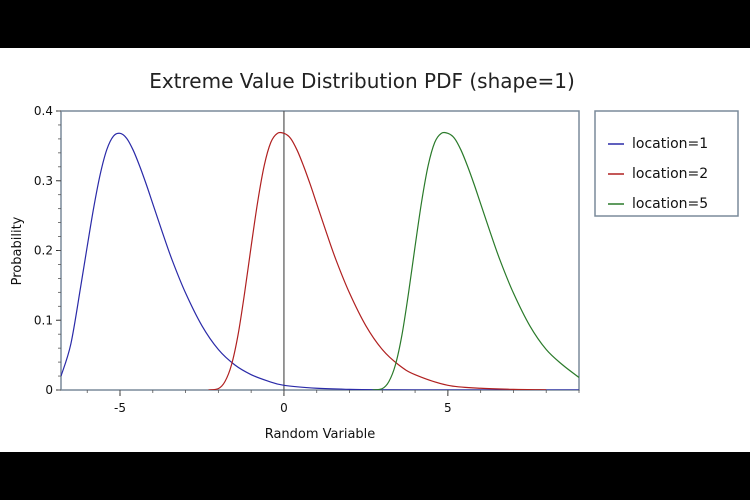 This screenshot has height=500, width=750. Describe the element at coordinates (120, 408) in the screenshot. I see `x-tick-label: -5` at that location.